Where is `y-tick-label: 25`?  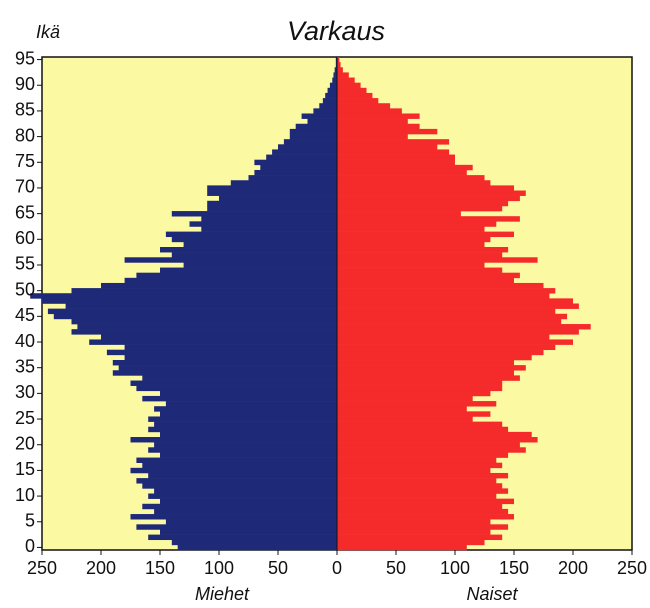 y-tick-label: 25 is located at coordinates (25, 418).